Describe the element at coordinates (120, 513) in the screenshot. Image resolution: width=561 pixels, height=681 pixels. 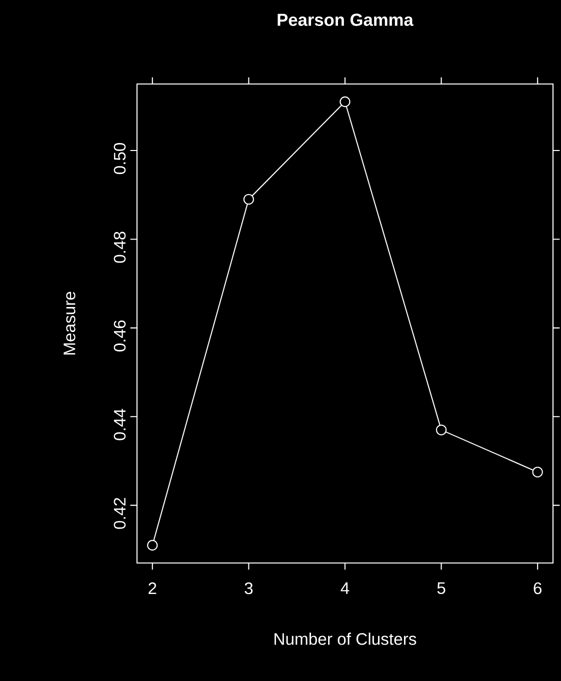
I see `y-tick-label: 0.42` at that location.